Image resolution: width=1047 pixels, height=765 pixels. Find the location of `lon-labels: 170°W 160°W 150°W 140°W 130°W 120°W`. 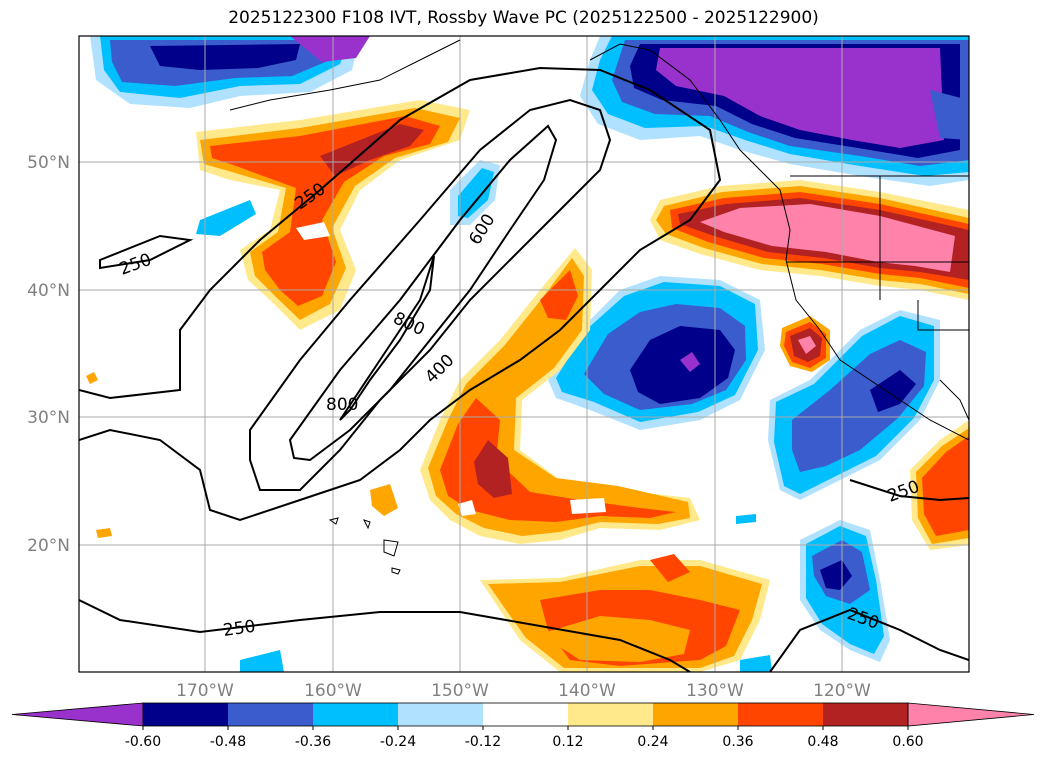

lon-labels: 170°W 160°W 150°W 140°W 130°W 120°W is located at coordinates (523, 690).